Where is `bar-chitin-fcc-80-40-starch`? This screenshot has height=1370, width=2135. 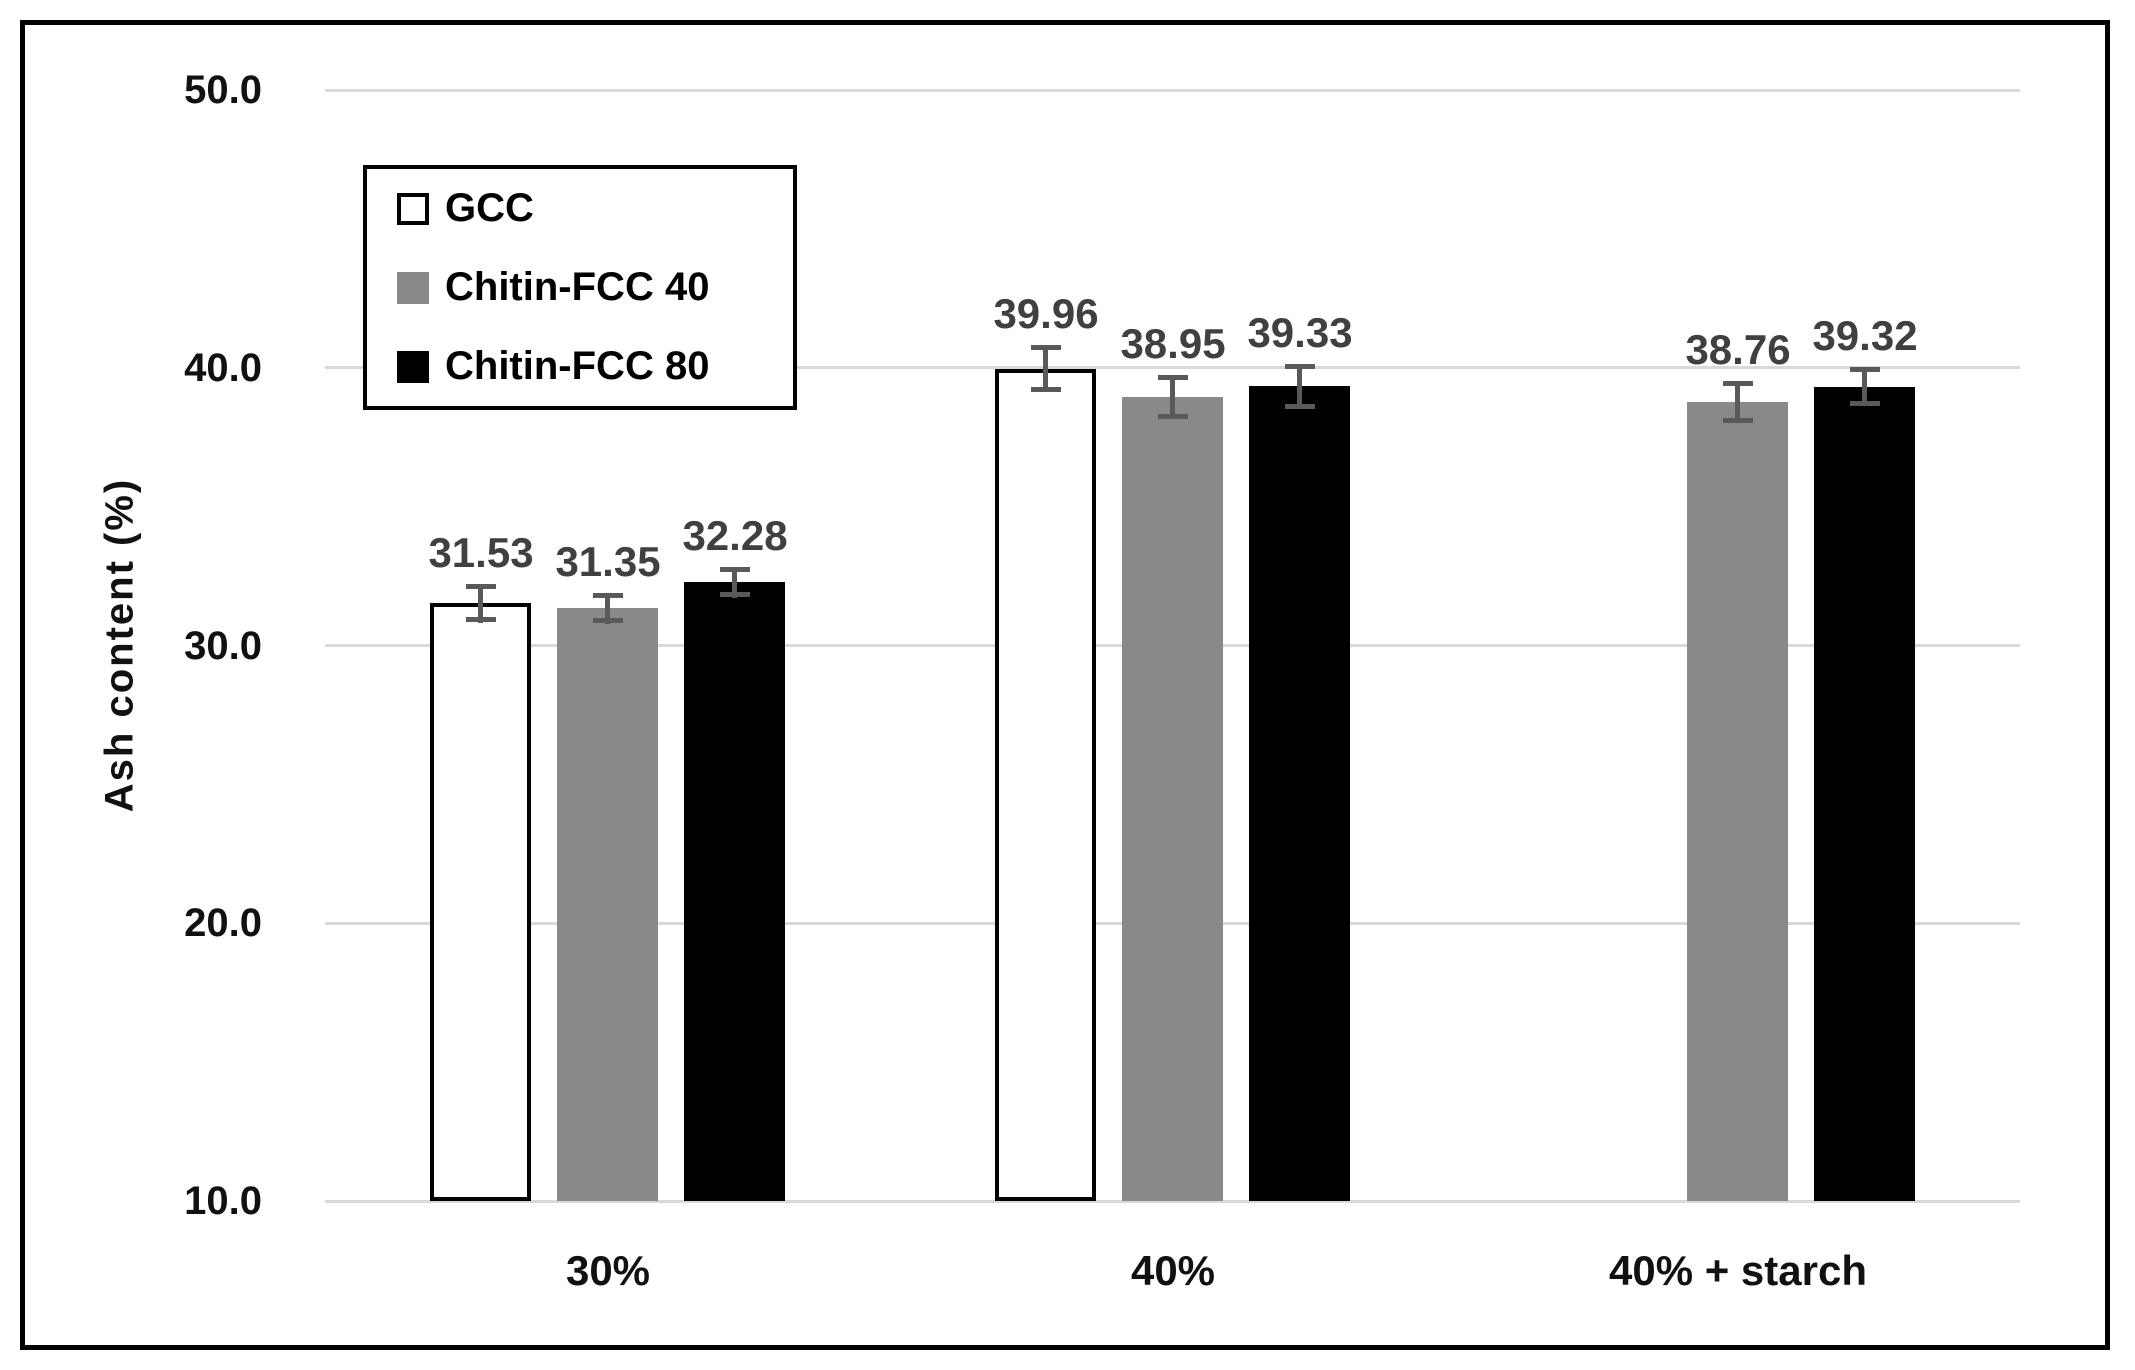 bar-chitin-fcc-80-40-starch is located at coordinates (1864, 794).